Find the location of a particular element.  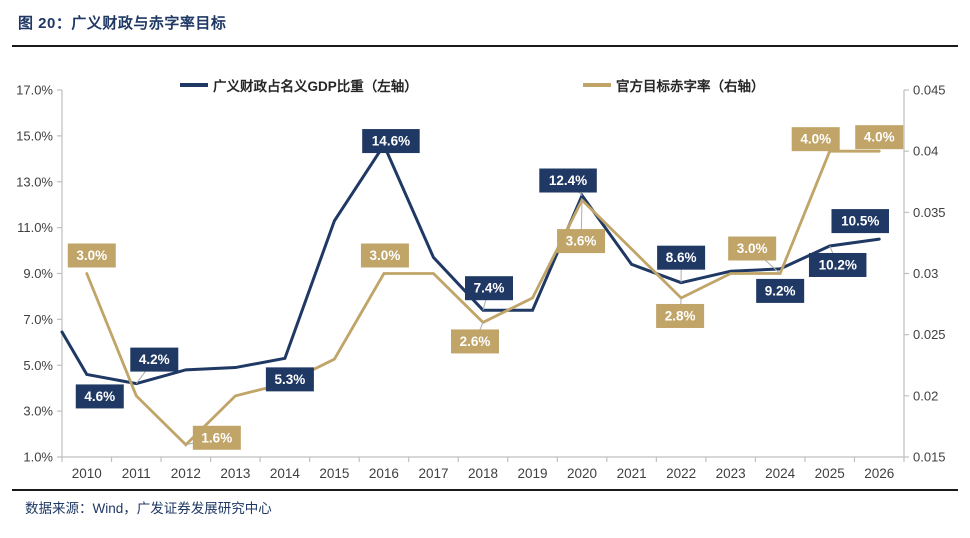

x-tick-label: 2019 is located at coordinates (533, 473).